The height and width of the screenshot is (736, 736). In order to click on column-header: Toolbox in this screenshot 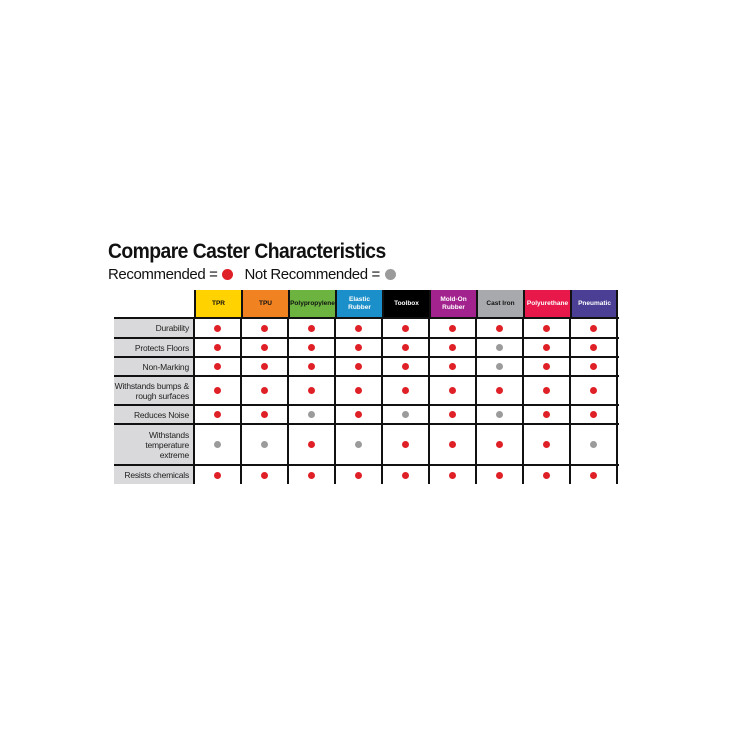, I will do `click(405, 303)`.